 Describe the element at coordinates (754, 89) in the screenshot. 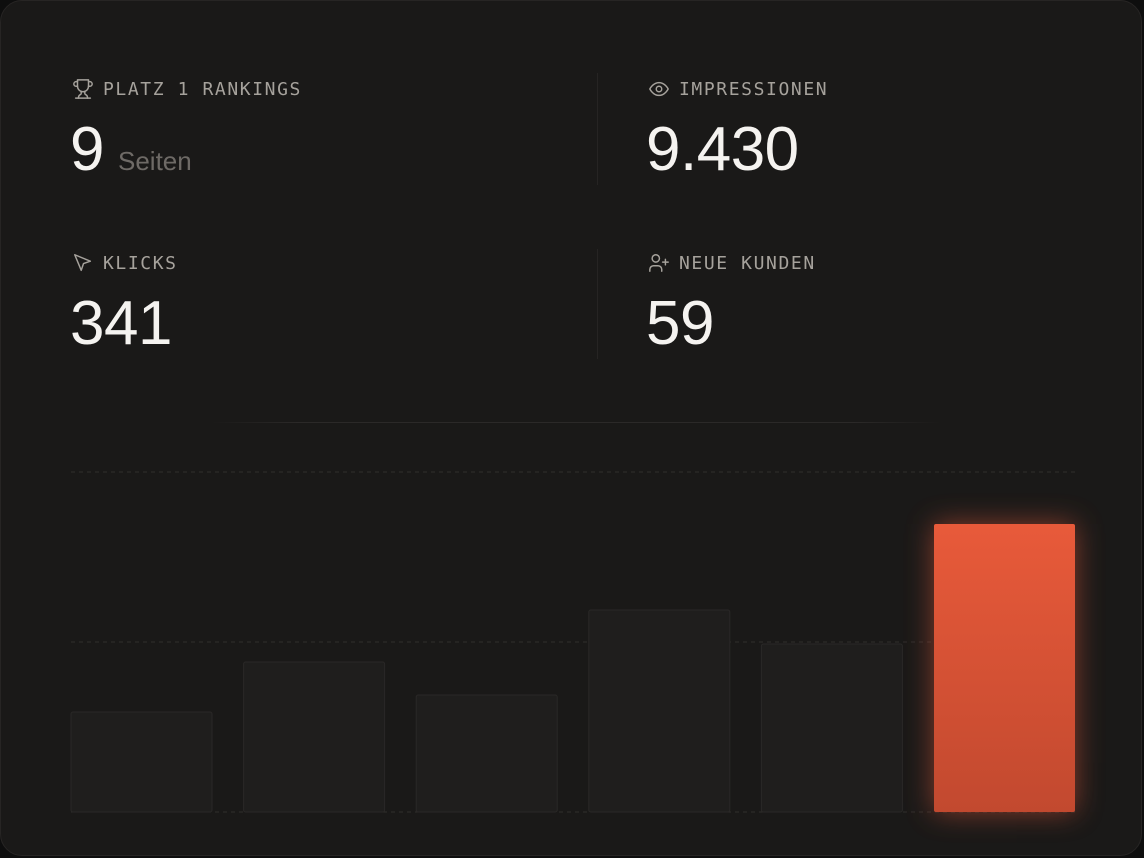

I see `stat-label-text: IMPRESSIONEN` at that location.